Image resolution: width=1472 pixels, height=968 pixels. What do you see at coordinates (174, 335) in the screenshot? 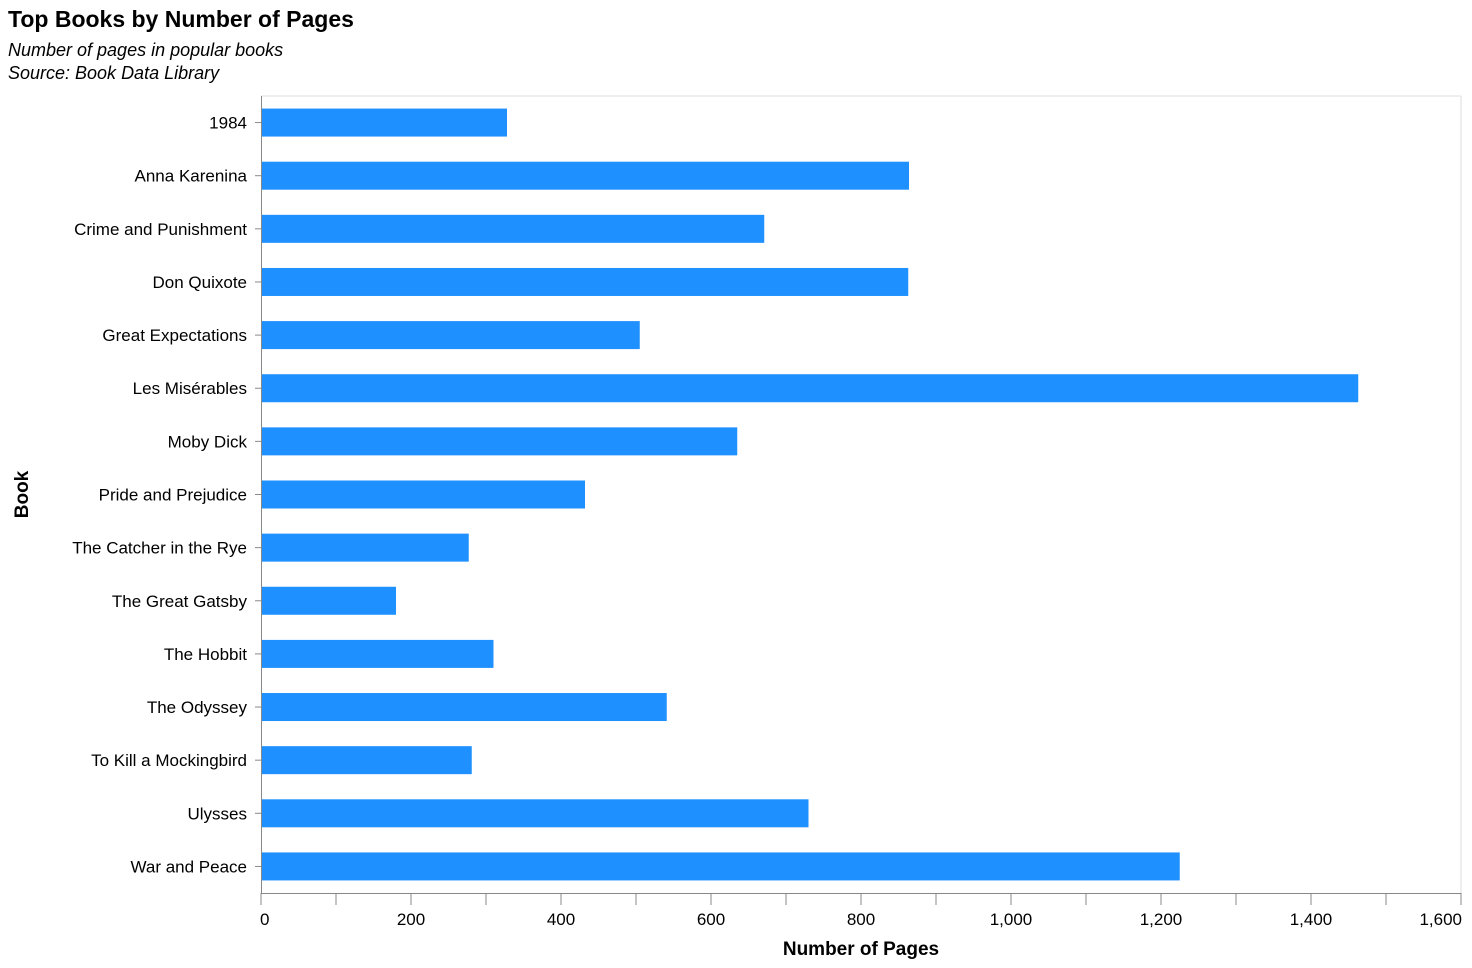
I see `y-tick-label: Great Expectations` at bounding box center [174, 335].